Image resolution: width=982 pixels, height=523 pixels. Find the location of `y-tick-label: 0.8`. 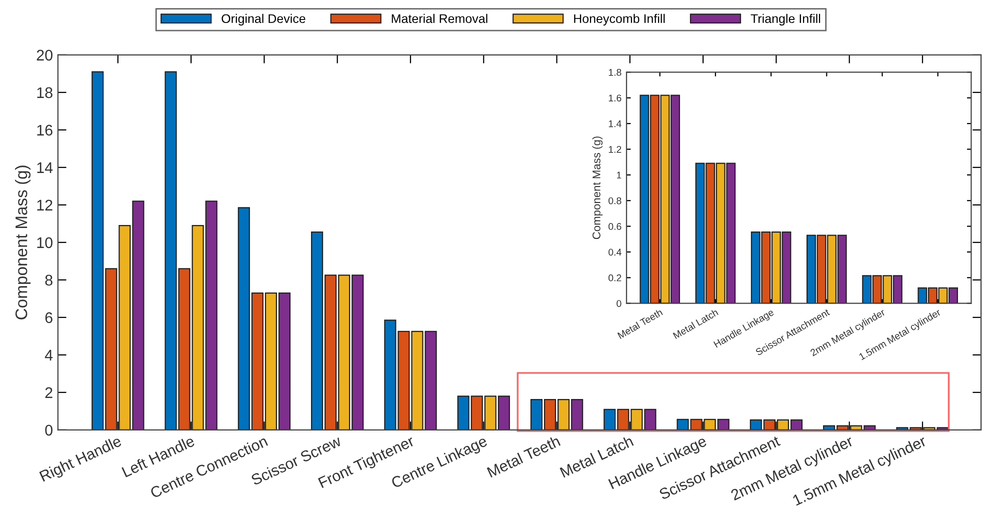

y-tick-label: 0.8 is located at coordinates (615, 200).